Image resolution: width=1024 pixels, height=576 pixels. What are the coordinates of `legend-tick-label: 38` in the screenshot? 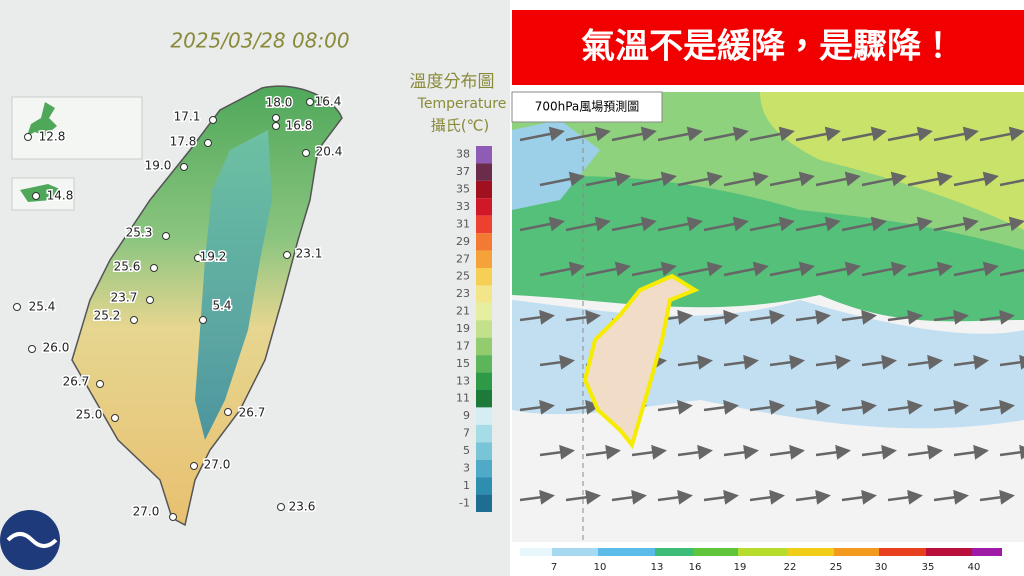 It's located at (463, 154).